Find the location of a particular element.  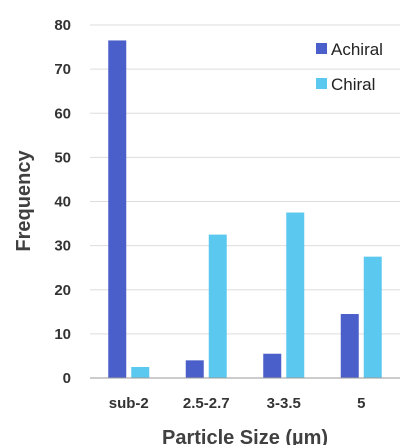

legend-swatch-achiral is located at coordinates (321, 48).